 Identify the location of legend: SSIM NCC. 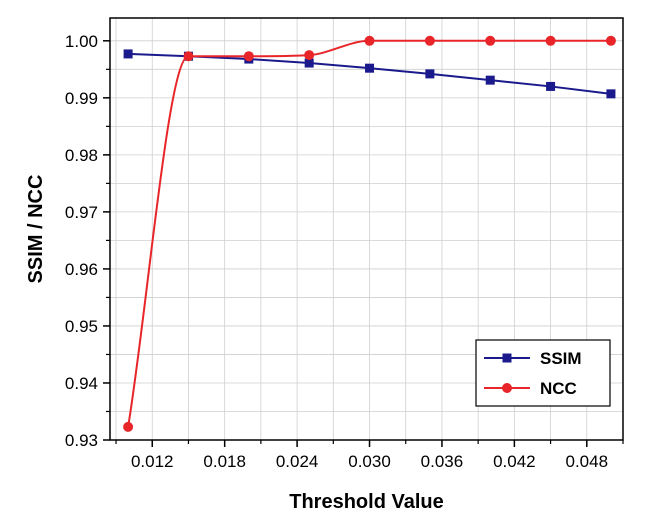
(543, 373).